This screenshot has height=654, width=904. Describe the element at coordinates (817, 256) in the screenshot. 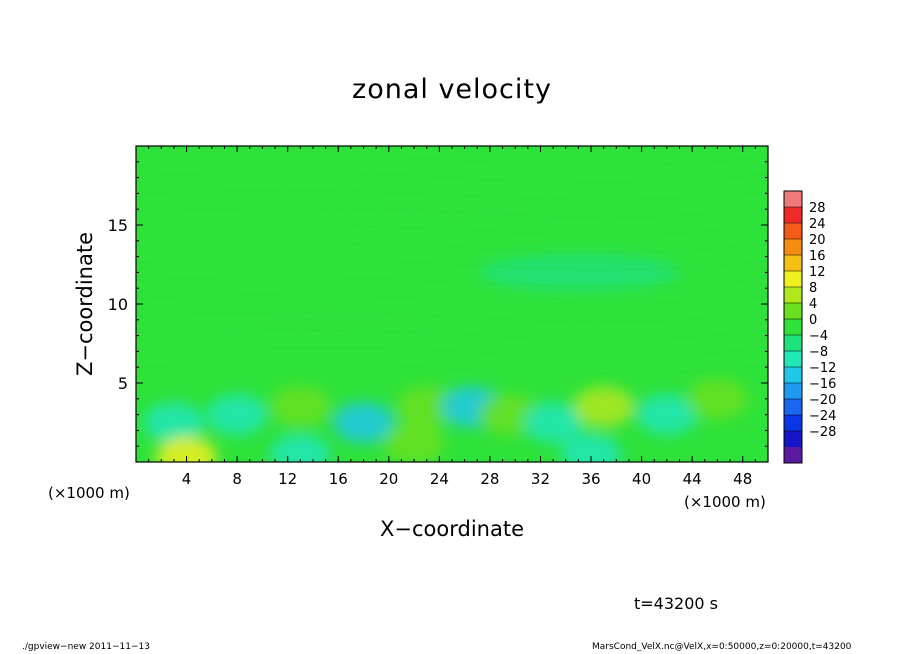

I see `colorbar-tick-label: 16` at that location.